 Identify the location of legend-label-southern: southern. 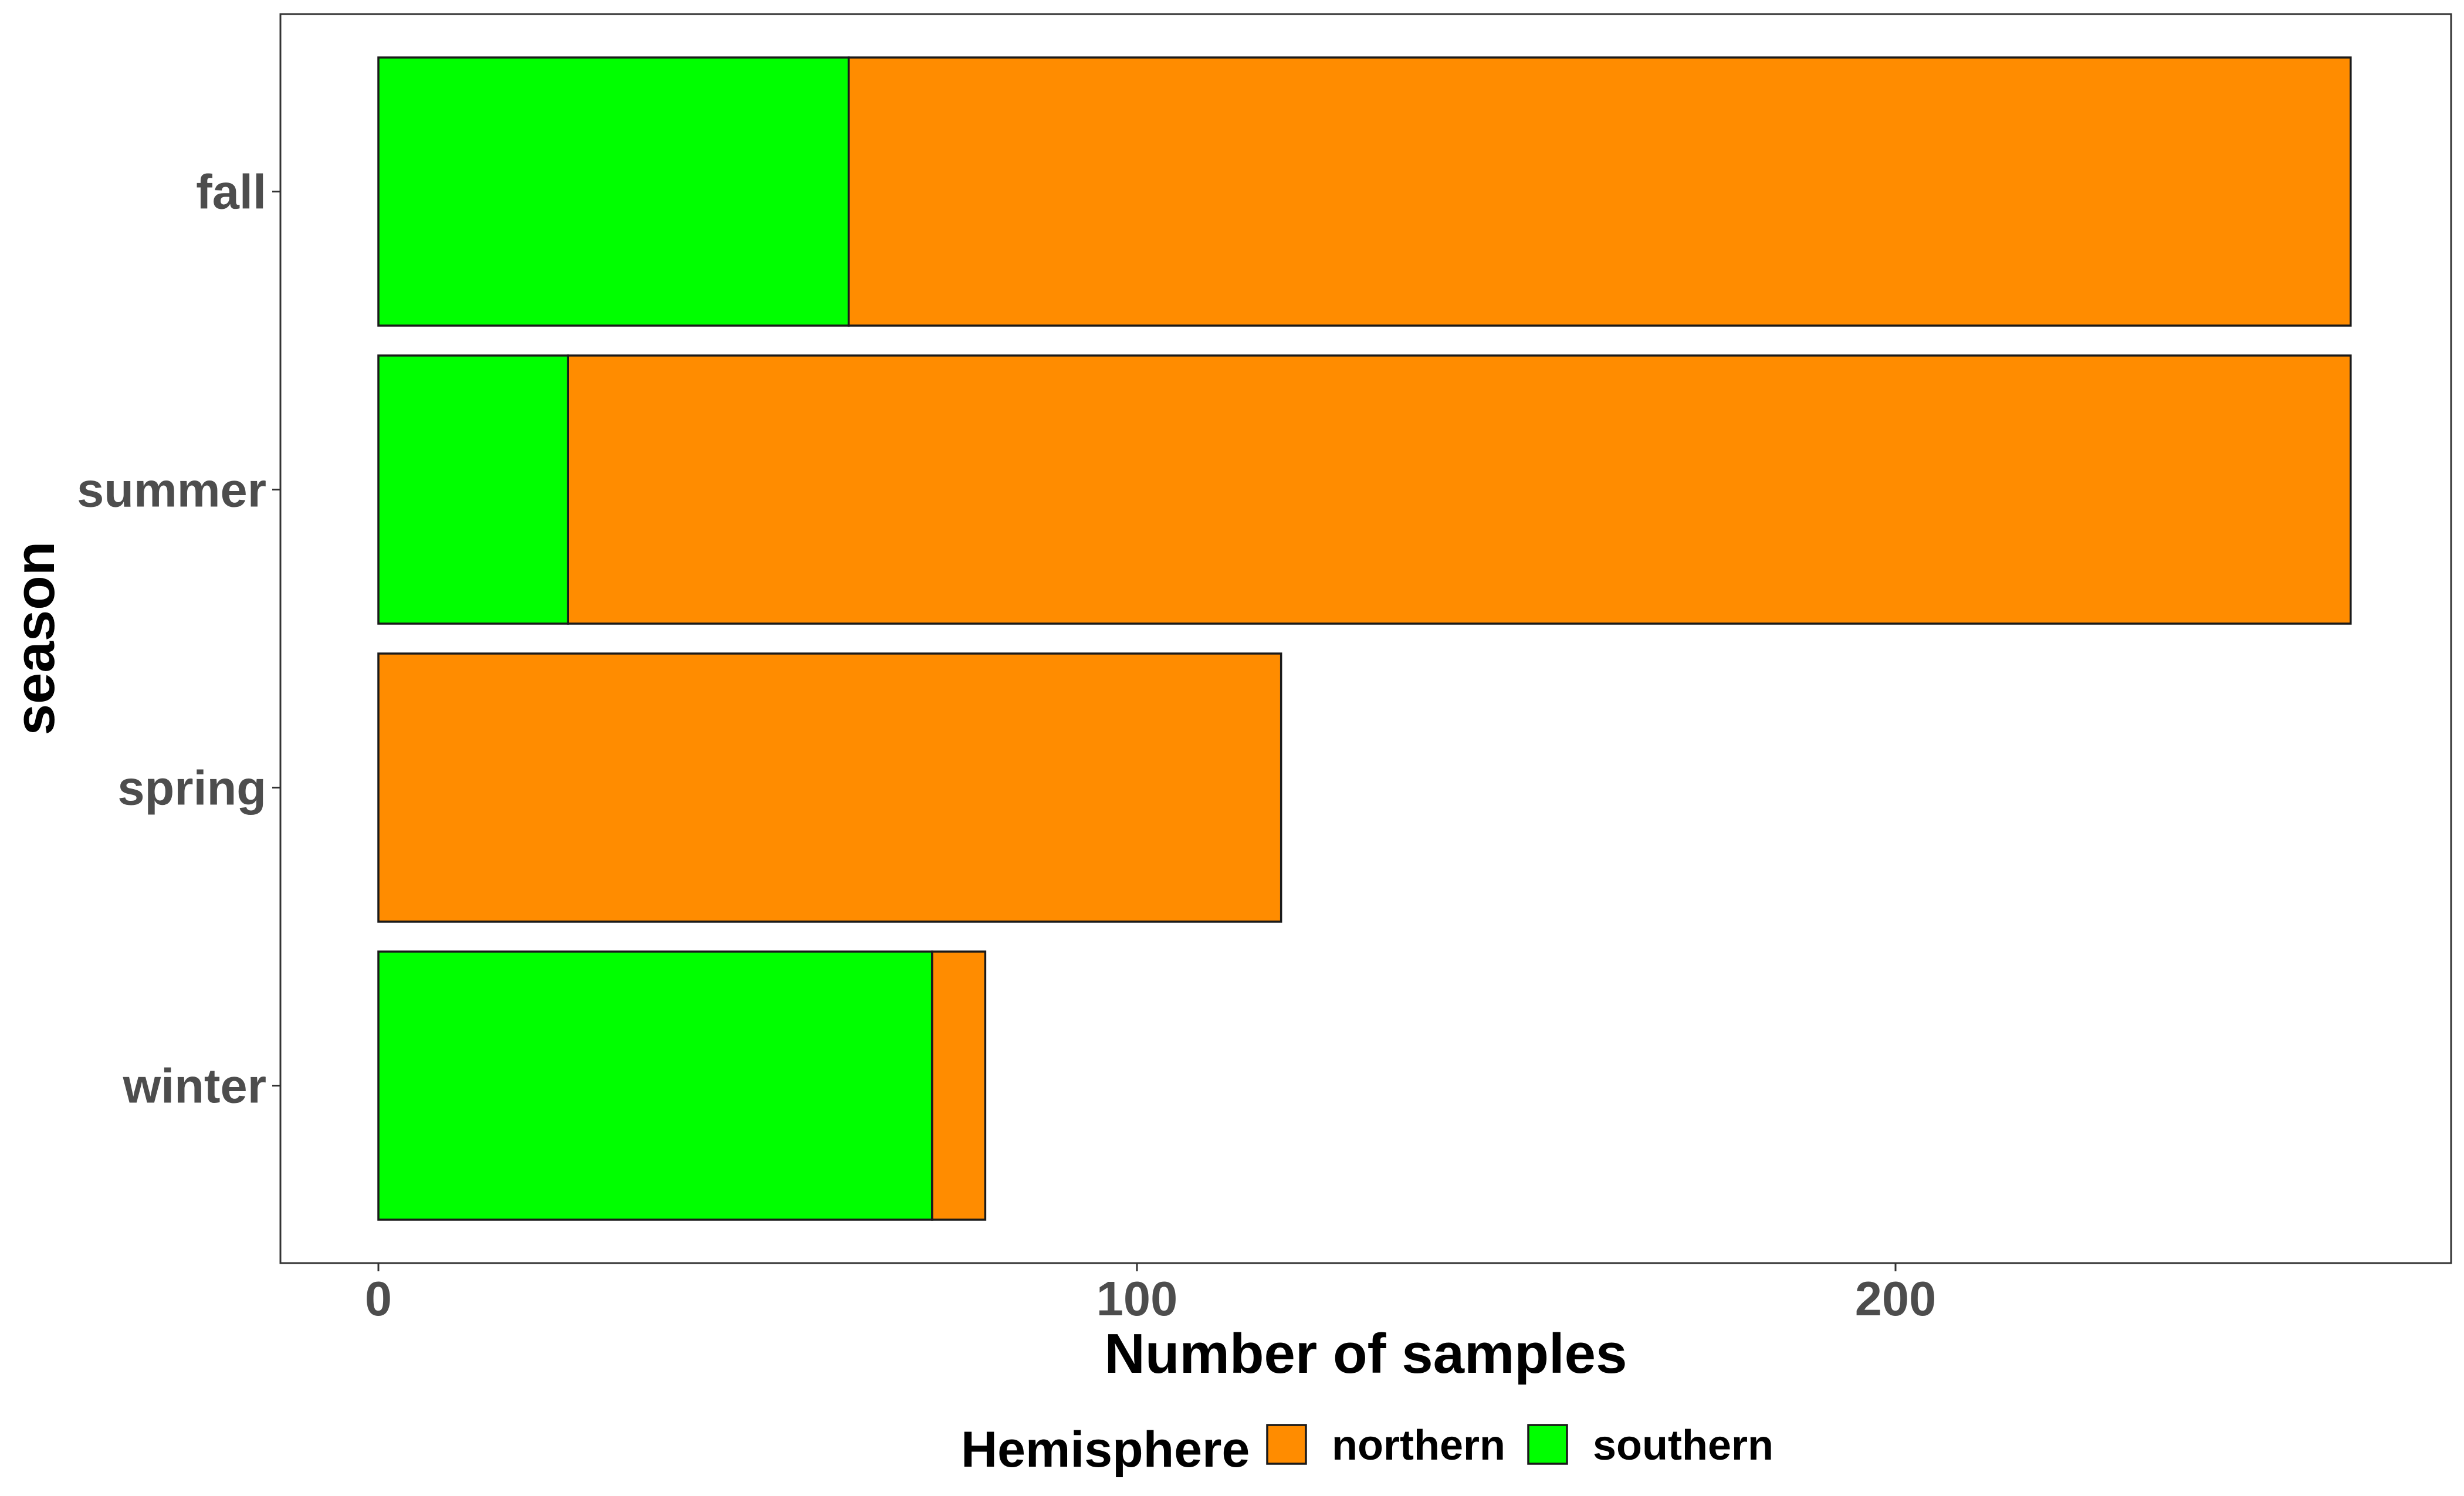
(1683, 1445).